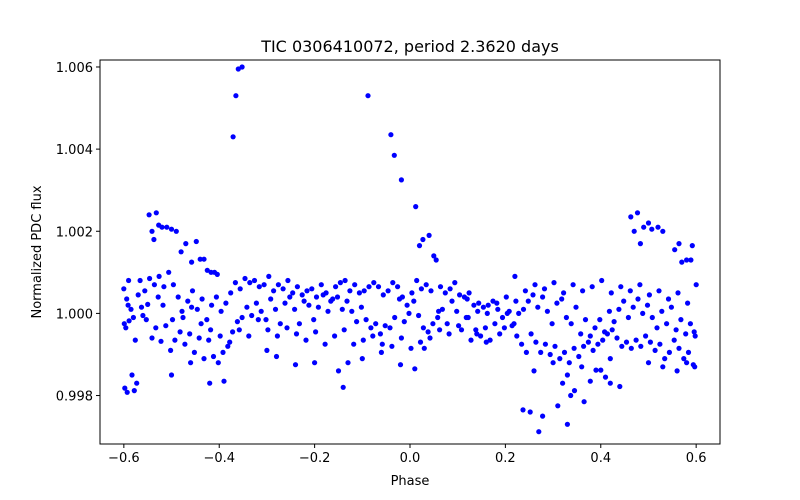 Image resolution: width=800 pixels, height=500 pixels. I want to click on x-tick-label: 0.6, so click(696, 458).